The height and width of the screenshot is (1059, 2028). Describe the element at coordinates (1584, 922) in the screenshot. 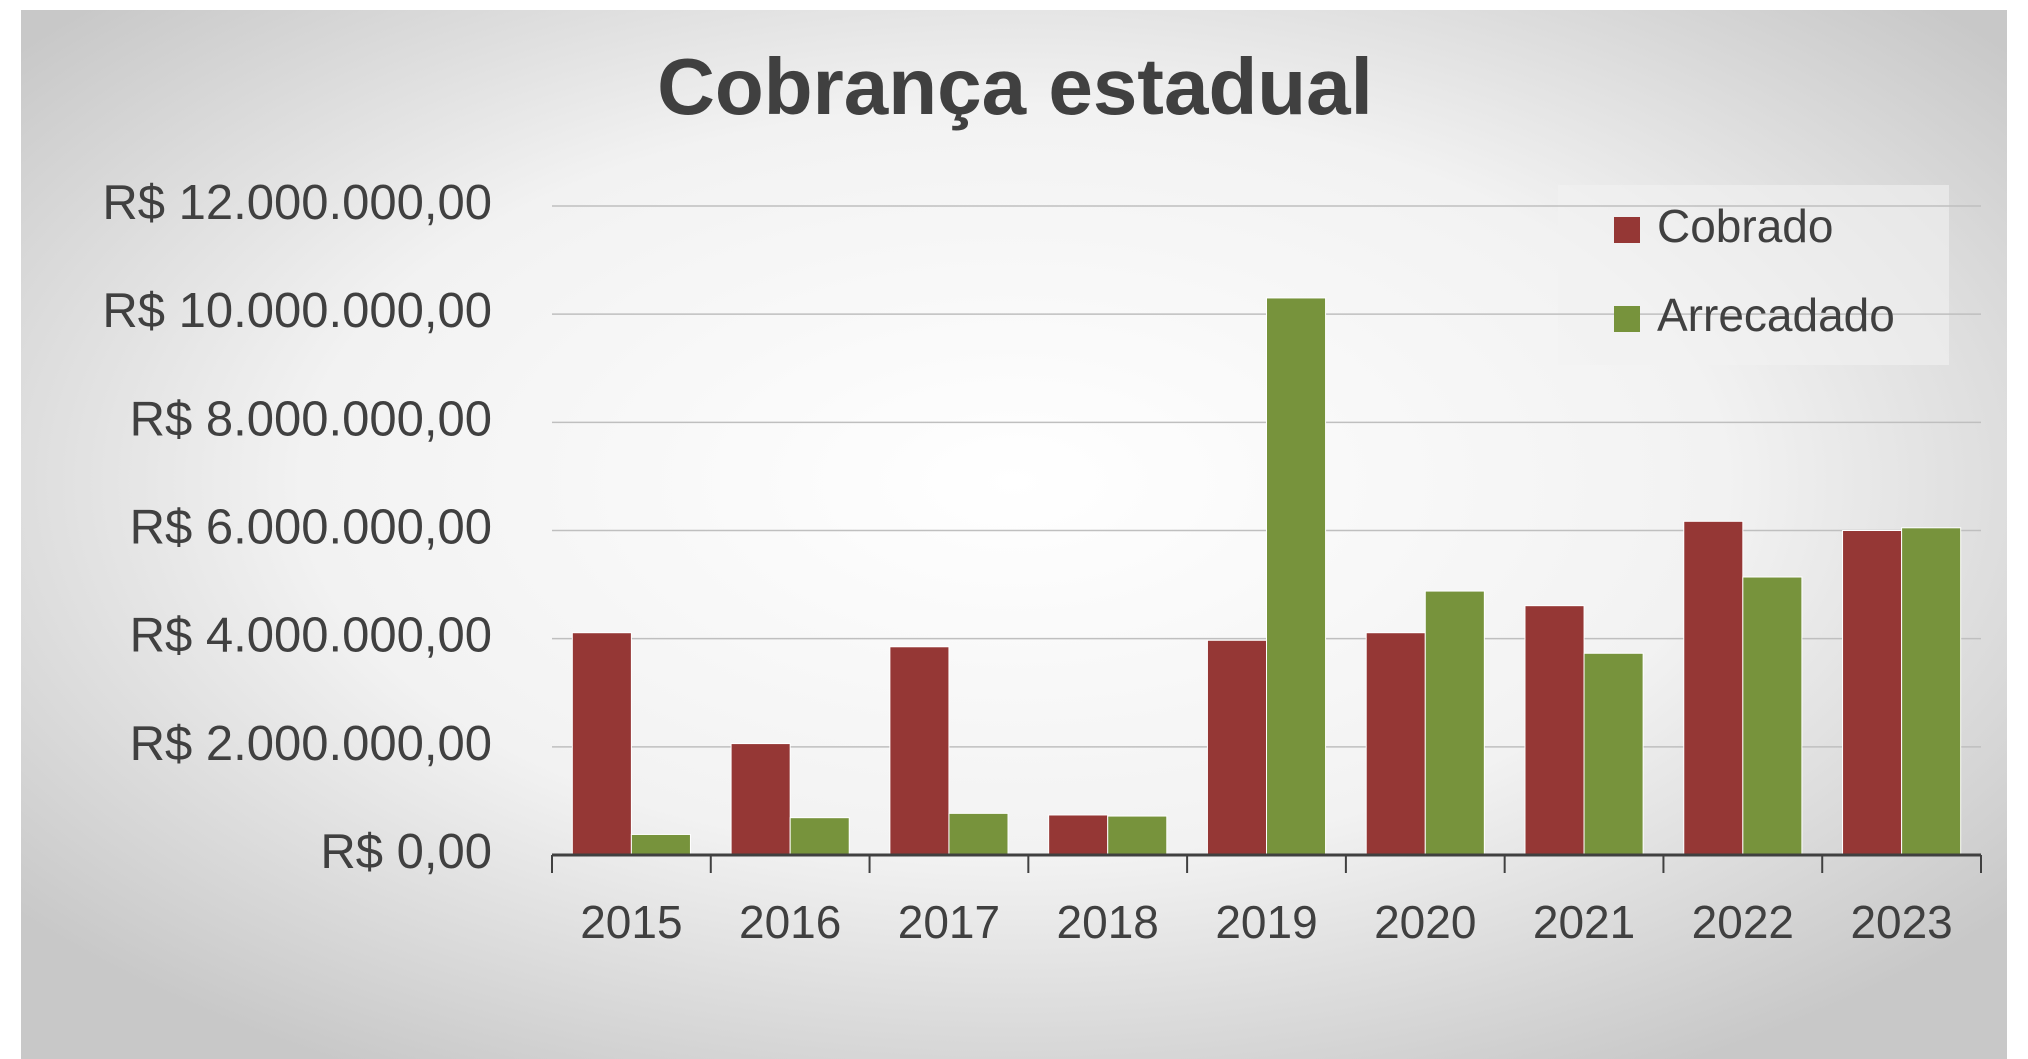

I see `x-tick-label: 2021` at that location.